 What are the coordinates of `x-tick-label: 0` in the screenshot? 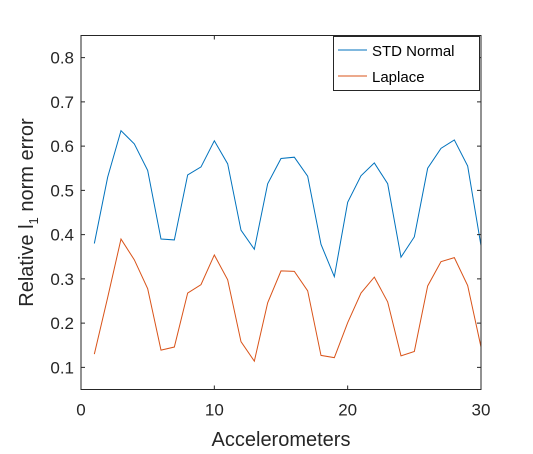 It's located at (80, 410).